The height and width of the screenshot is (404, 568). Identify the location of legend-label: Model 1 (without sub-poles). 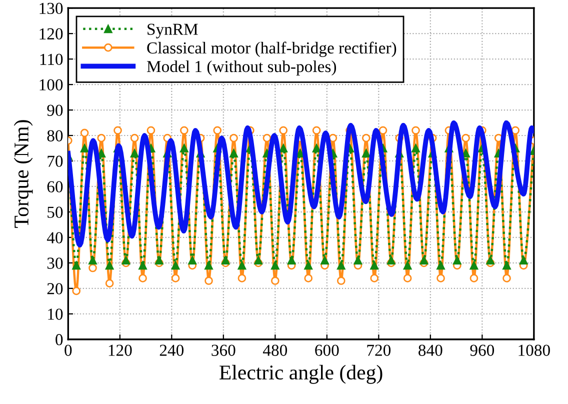
(241, 68).